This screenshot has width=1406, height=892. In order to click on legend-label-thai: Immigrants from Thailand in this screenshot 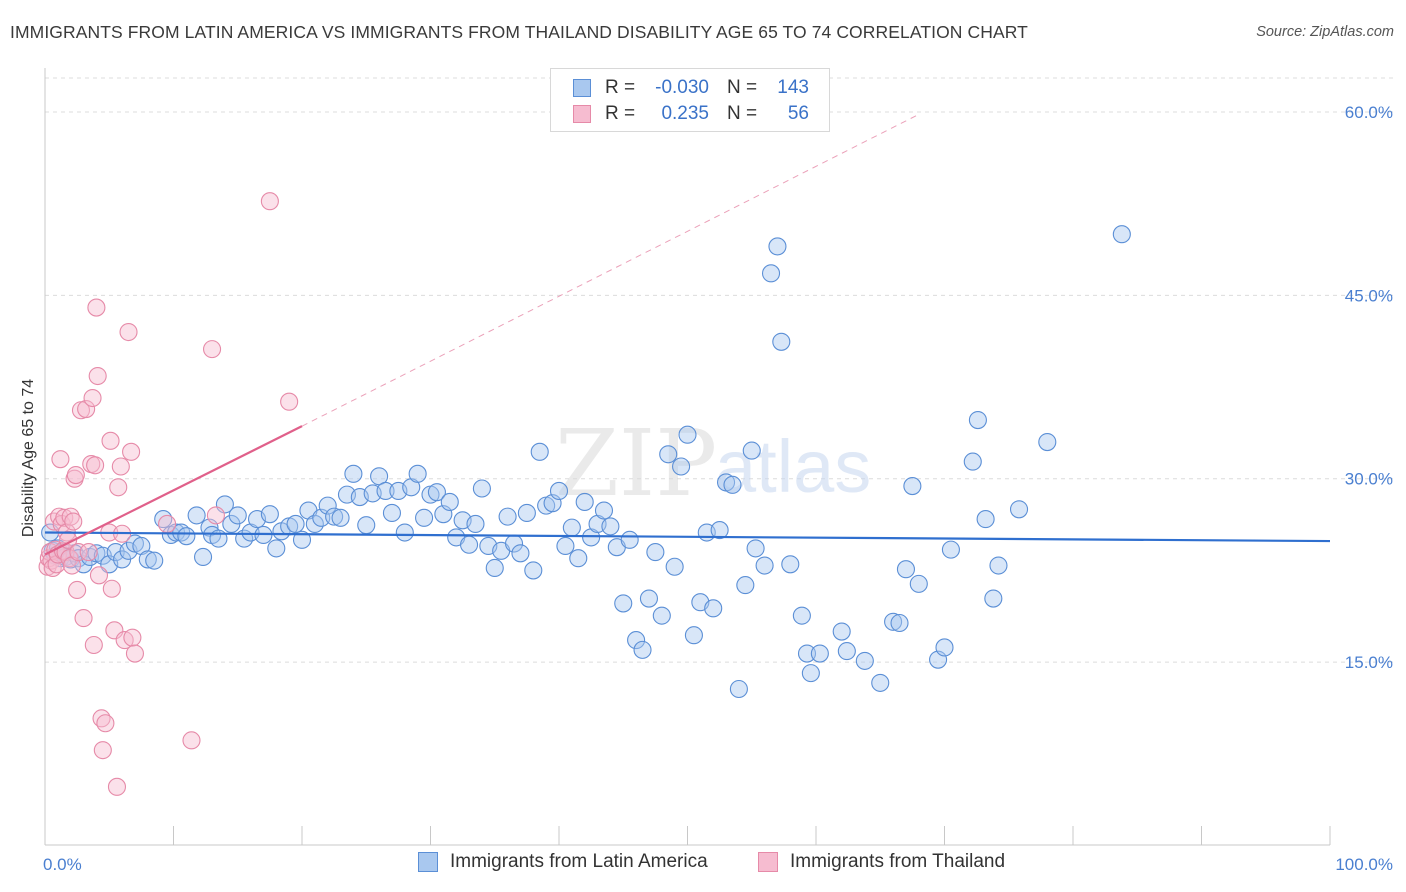, I will do `click(898, 861)`.